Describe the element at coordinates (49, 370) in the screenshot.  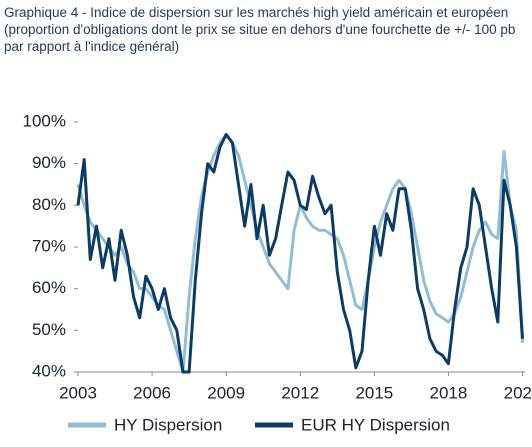
I see `y-tick-label: 40%` at that location.